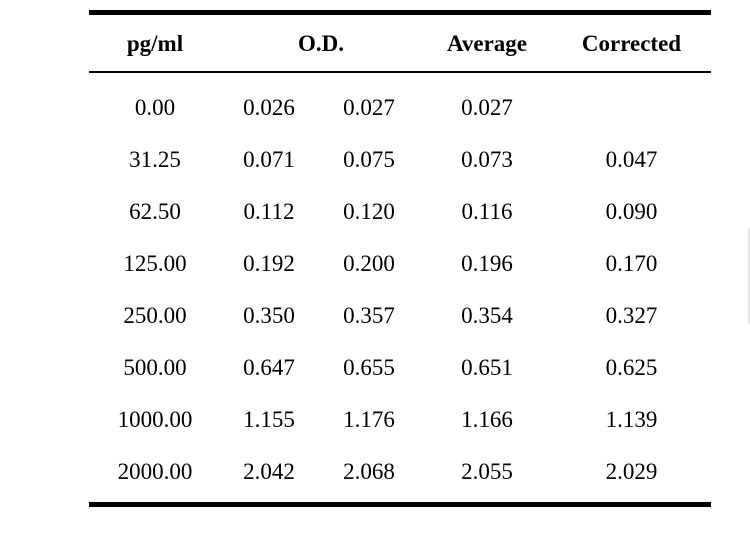 The image size is (750, 540). I want to click on table-header-rule, so click(400, 72).